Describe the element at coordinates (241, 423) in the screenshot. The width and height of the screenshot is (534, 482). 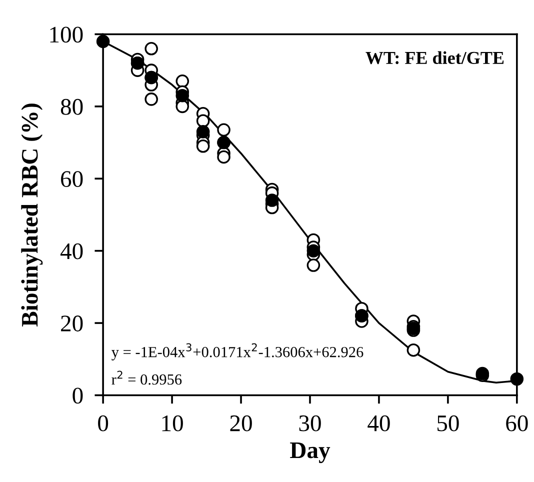
I see `x-tick-label: 20` at that location.